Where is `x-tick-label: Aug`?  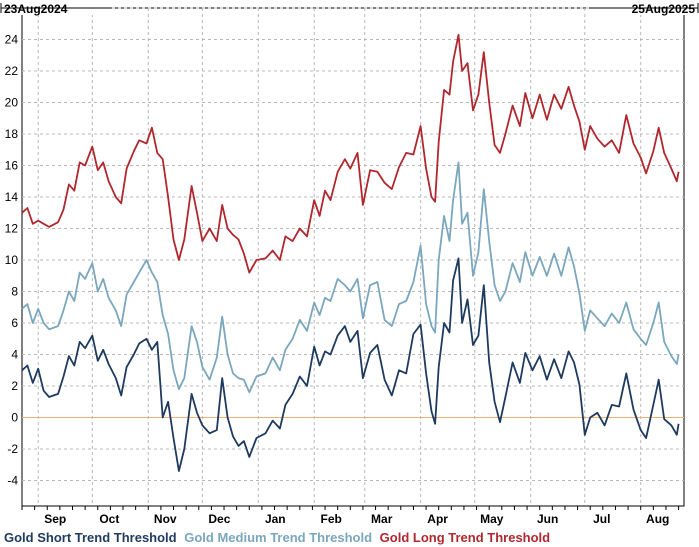
x-tick-label: Aug is located at coordinates (657, 519).